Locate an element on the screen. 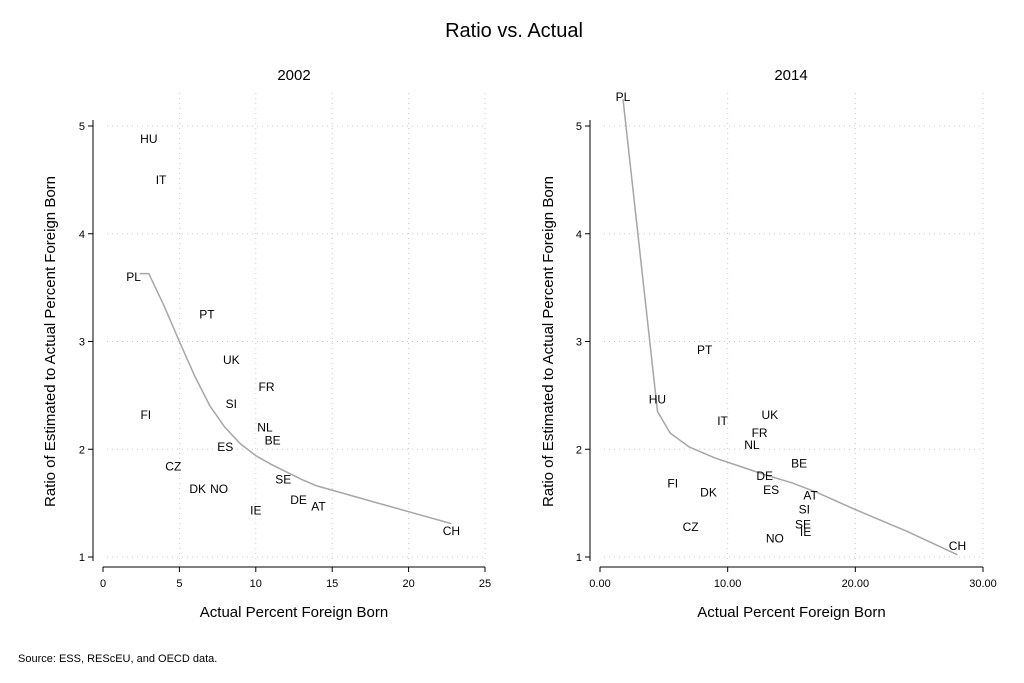  x-tick-label: 5 is located at coordinates (179, 584).